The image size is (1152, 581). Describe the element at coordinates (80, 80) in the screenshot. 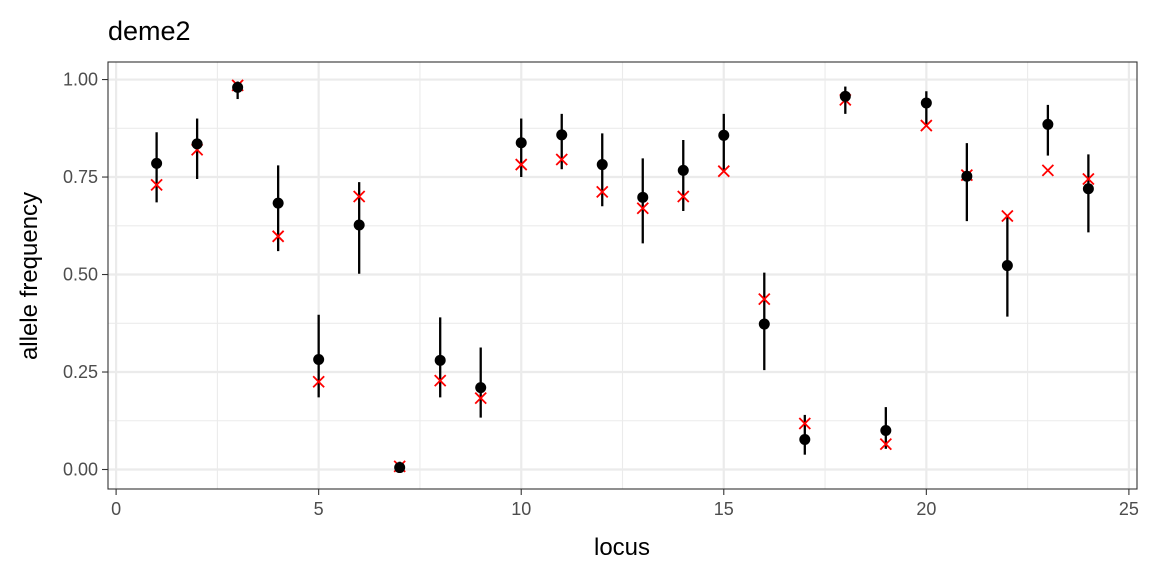

I see `y-tick-label: 1.00` at that location.